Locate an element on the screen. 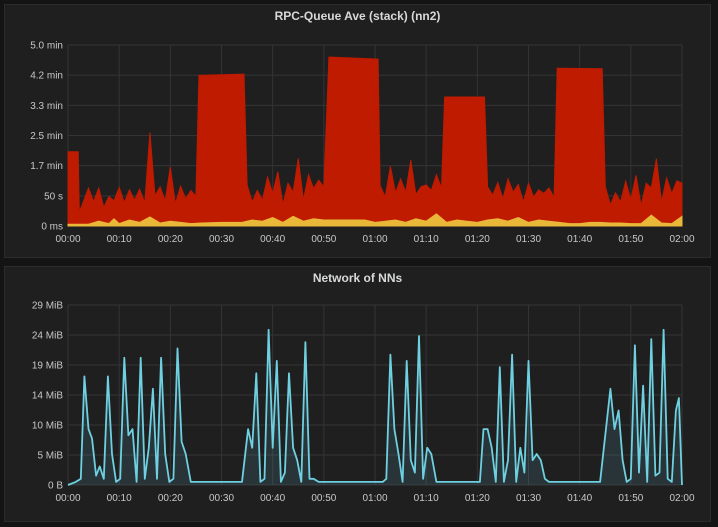 The image size is (718, 527). y-tick-label: 2.5 min is located at coordinates (46, 136).